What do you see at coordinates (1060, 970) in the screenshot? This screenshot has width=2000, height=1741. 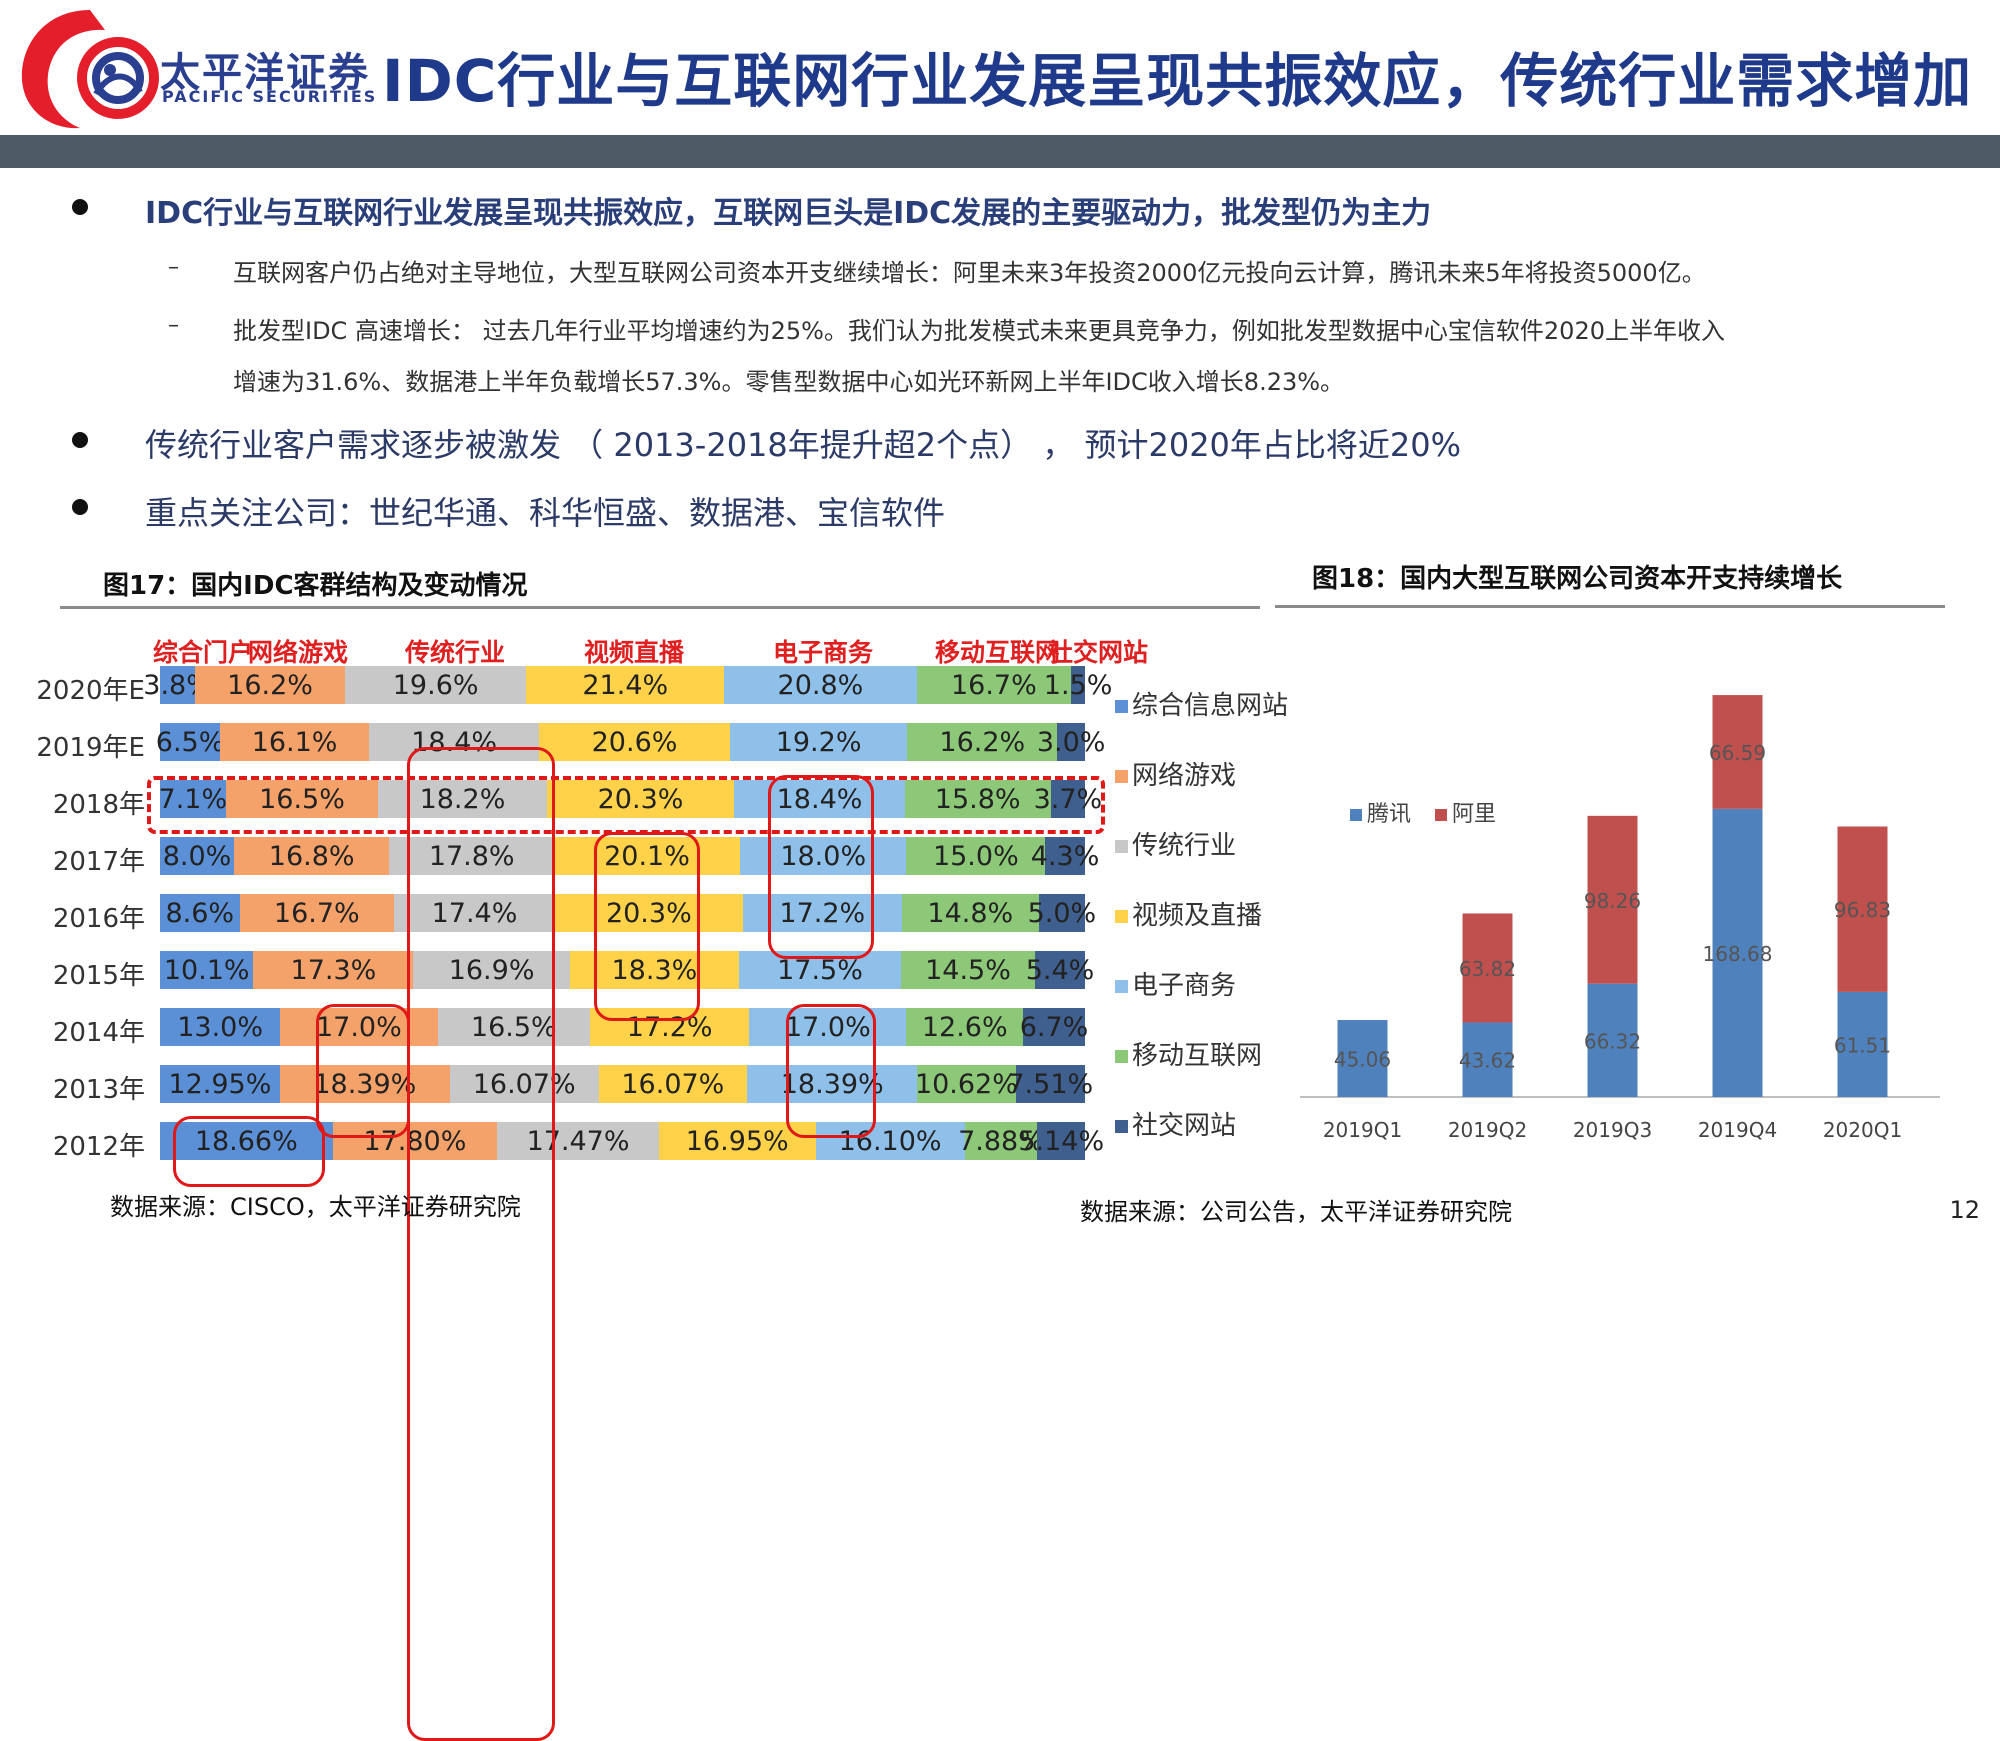 I see `bar-segment: 5.4%` at bounding box center [1060, 970].